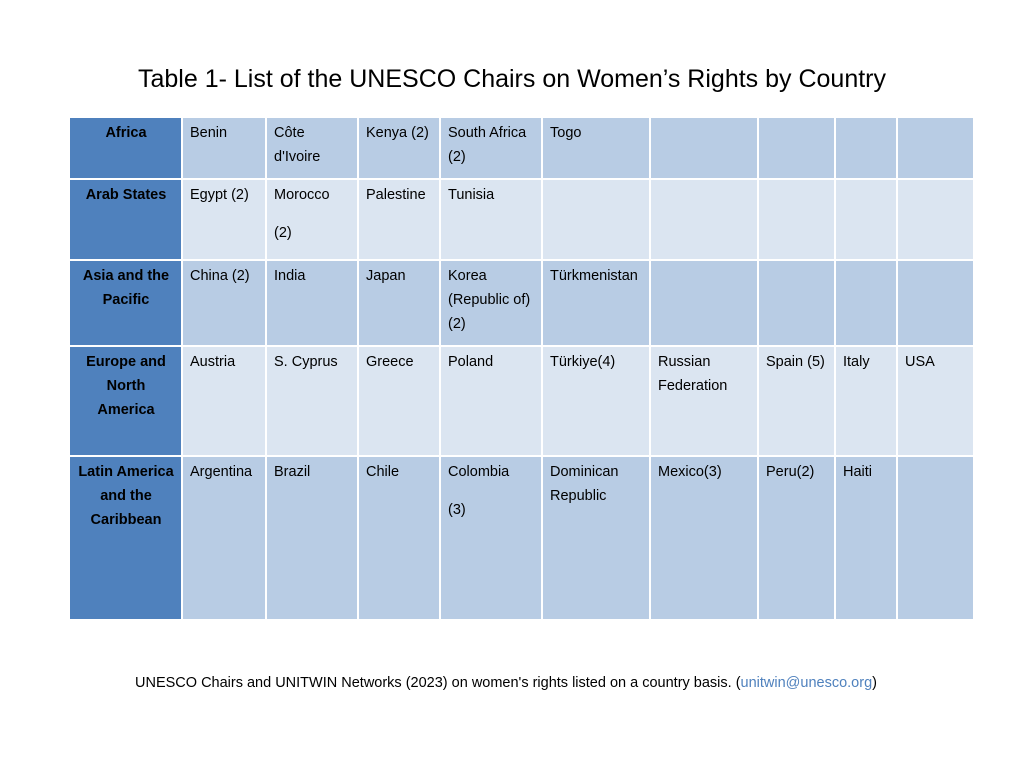 This screenshot has width=1024, height=768. What do you see at coordinates (596, 538) in the screenshot?
I see `country-cell: Dominican Republic` at bounding box center [596, 538].